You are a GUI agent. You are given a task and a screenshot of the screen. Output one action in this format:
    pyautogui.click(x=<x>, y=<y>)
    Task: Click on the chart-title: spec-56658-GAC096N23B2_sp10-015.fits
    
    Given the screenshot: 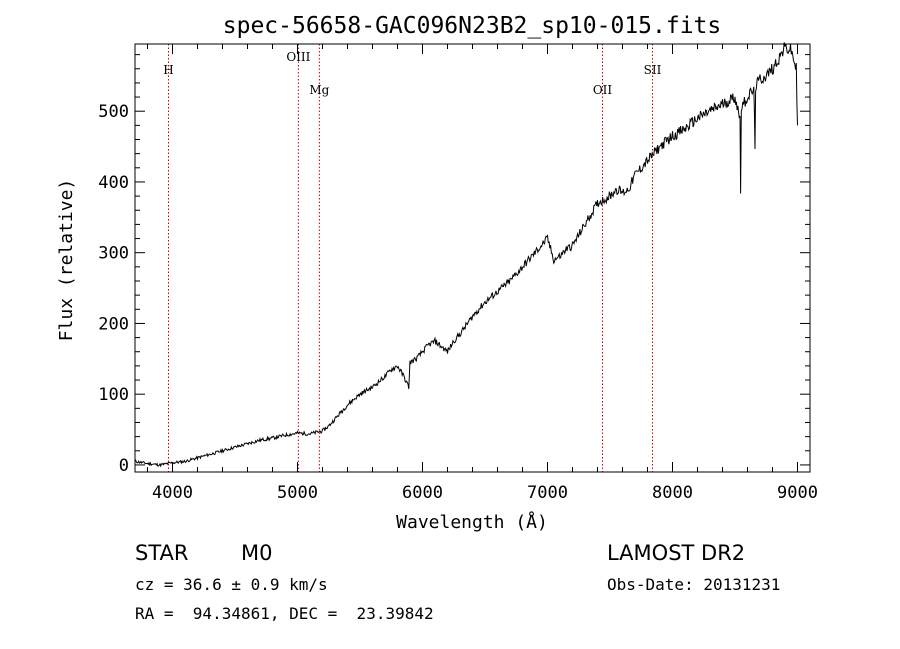 What is the action you would take?
    pyautogui.click(x=472, y=26)
    